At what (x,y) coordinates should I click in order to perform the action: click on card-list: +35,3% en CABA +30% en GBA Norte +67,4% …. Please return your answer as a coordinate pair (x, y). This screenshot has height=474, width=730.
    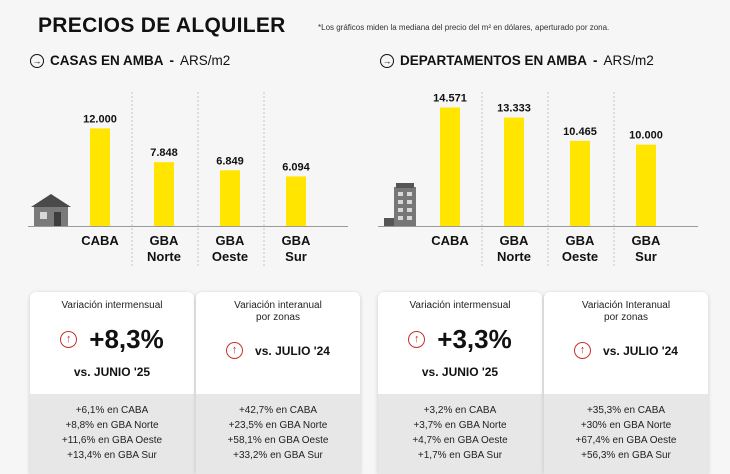
    Looking at the image, I should click on (626, 434).